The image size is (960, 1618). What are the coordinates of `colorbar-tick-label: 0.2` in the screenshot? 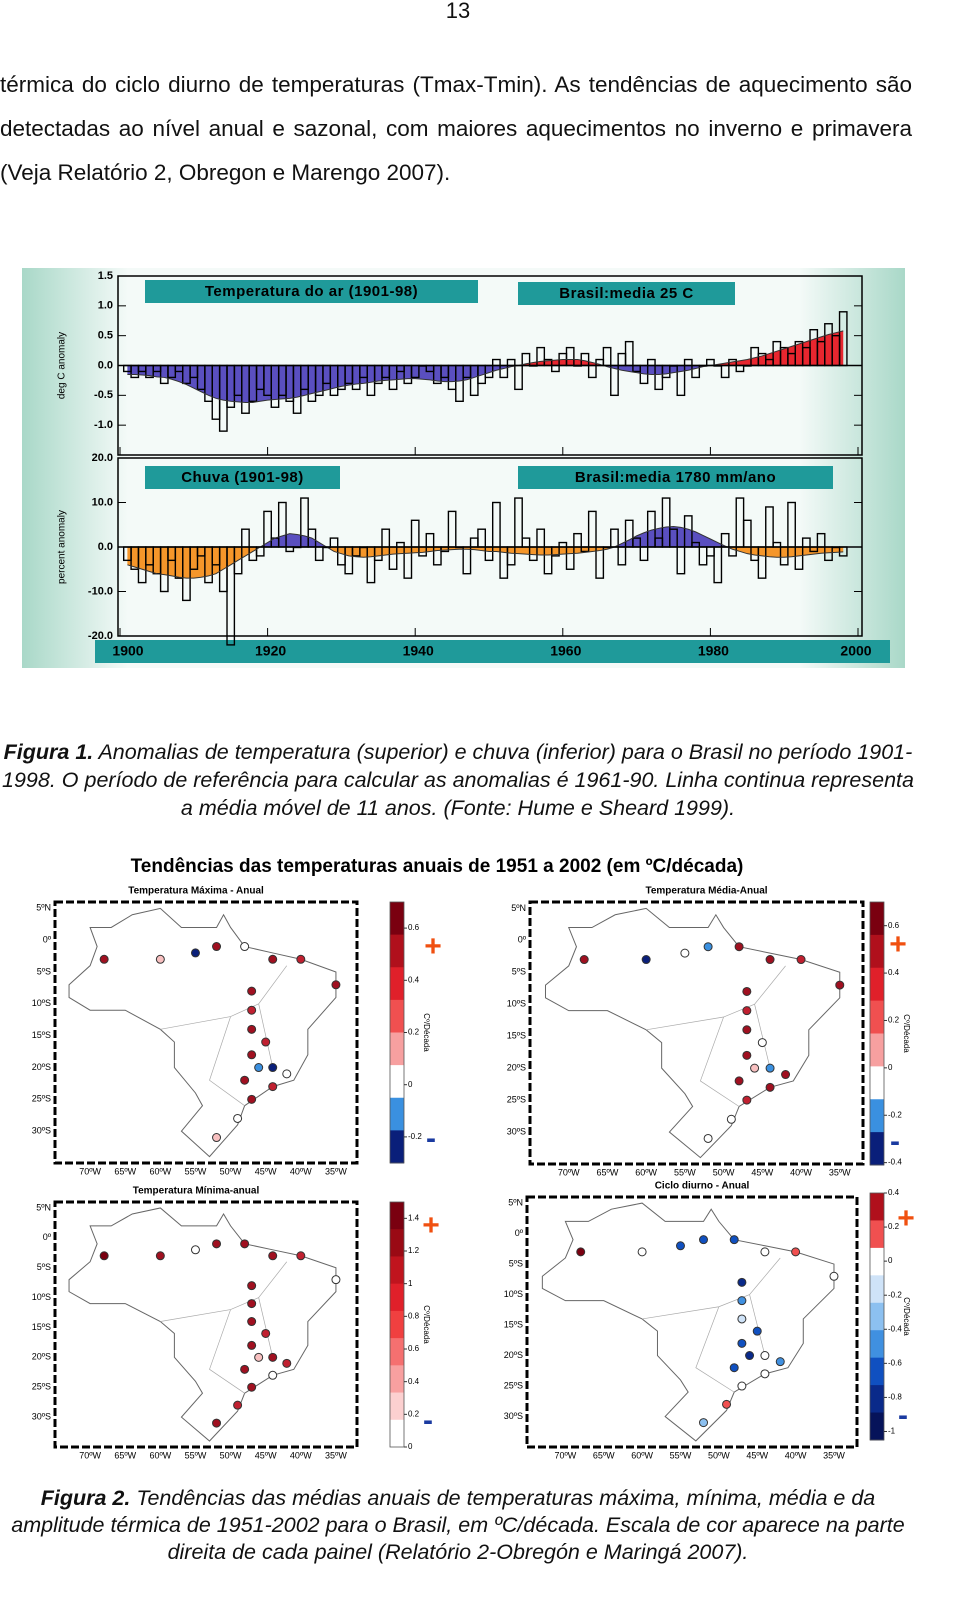 It's located at (414, 1032).